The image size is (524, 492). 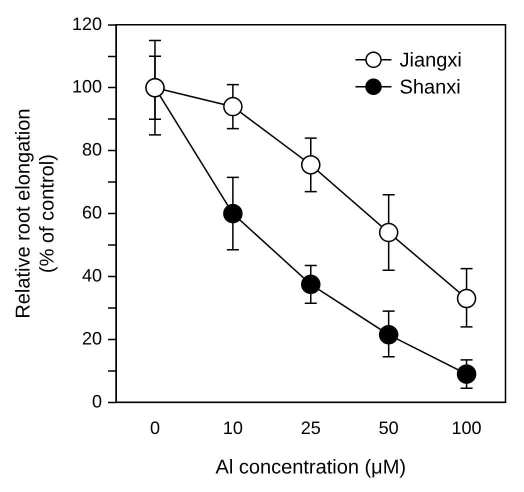 What do you see at coordinates (35, 213) in the screenshot?
I see `y-axis-title: Relative root elongation (% of control)` at bounding box center [35, 213].